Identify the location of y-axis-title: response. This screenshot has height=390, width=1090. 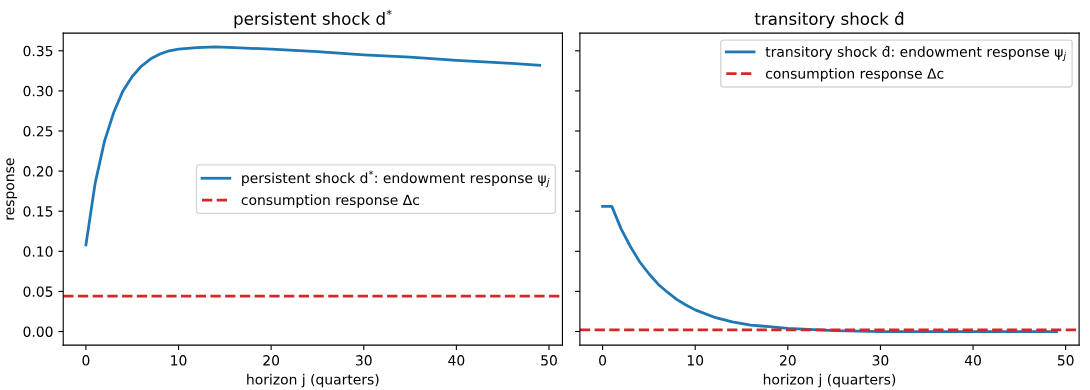
(12, 189).